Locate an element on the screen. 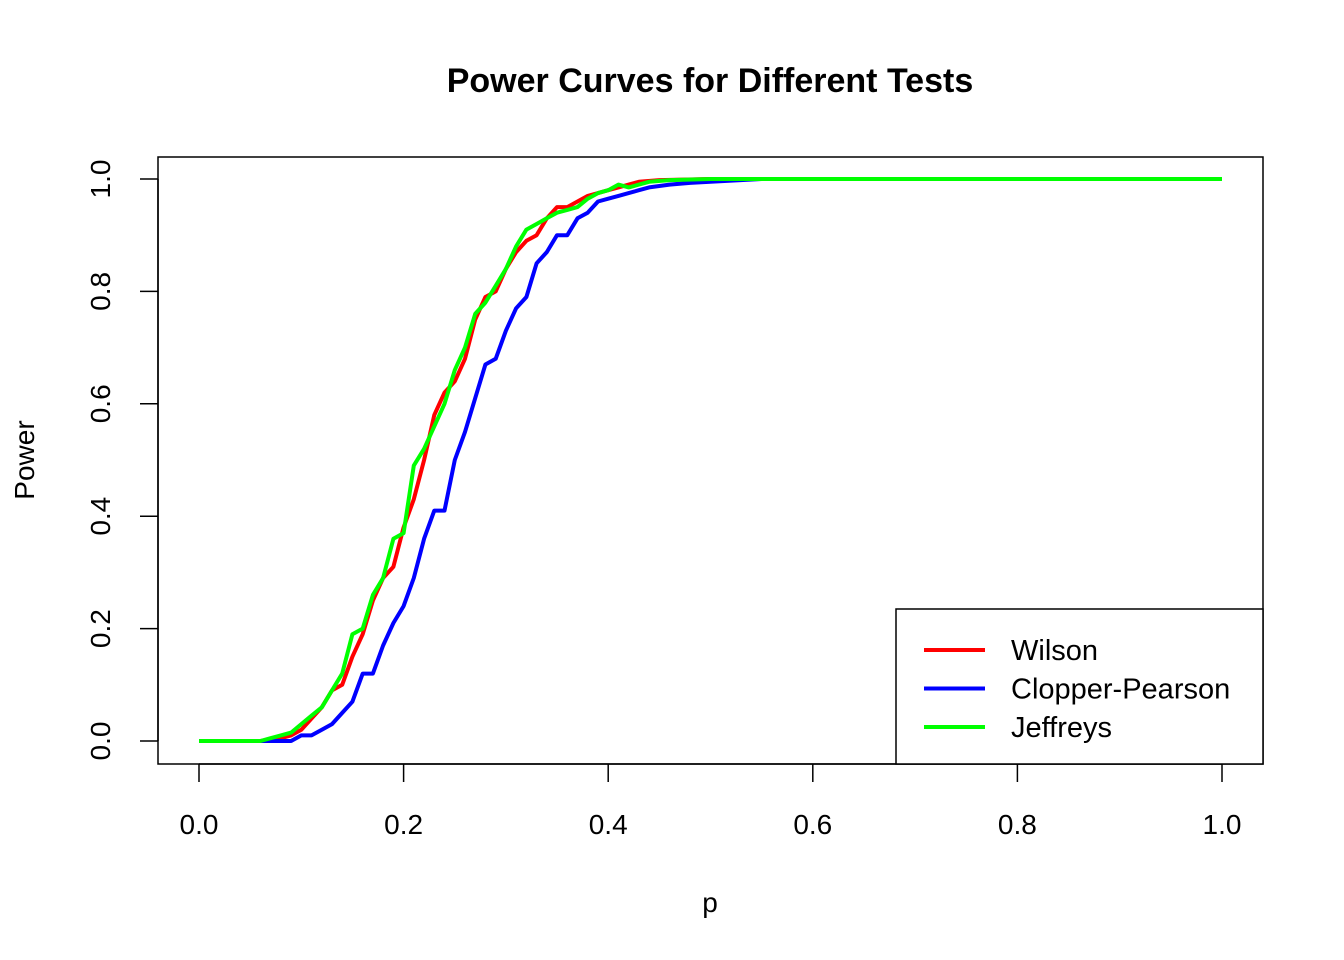 This screenshot has width=1344, height=960. x-tick-label: 0.6 is located at coordinates (812, 824).